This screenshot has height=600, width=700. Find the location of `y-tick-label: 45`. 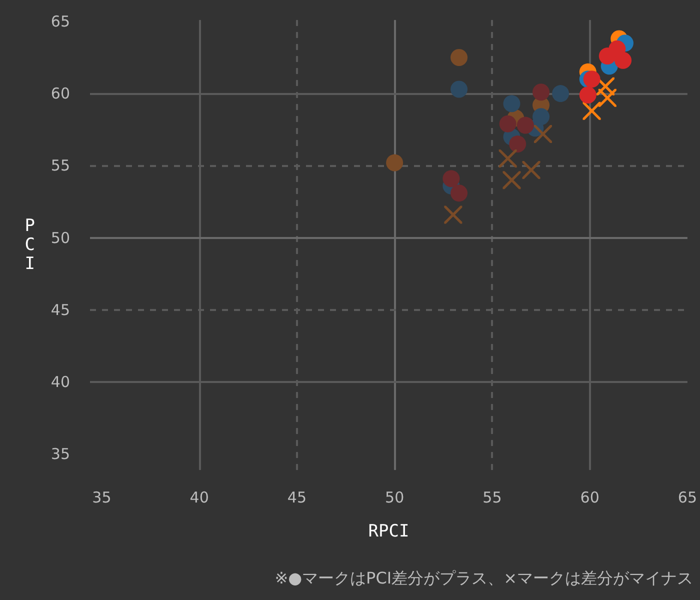

y-tick-label: 45 is located at coordinates (60, 309).